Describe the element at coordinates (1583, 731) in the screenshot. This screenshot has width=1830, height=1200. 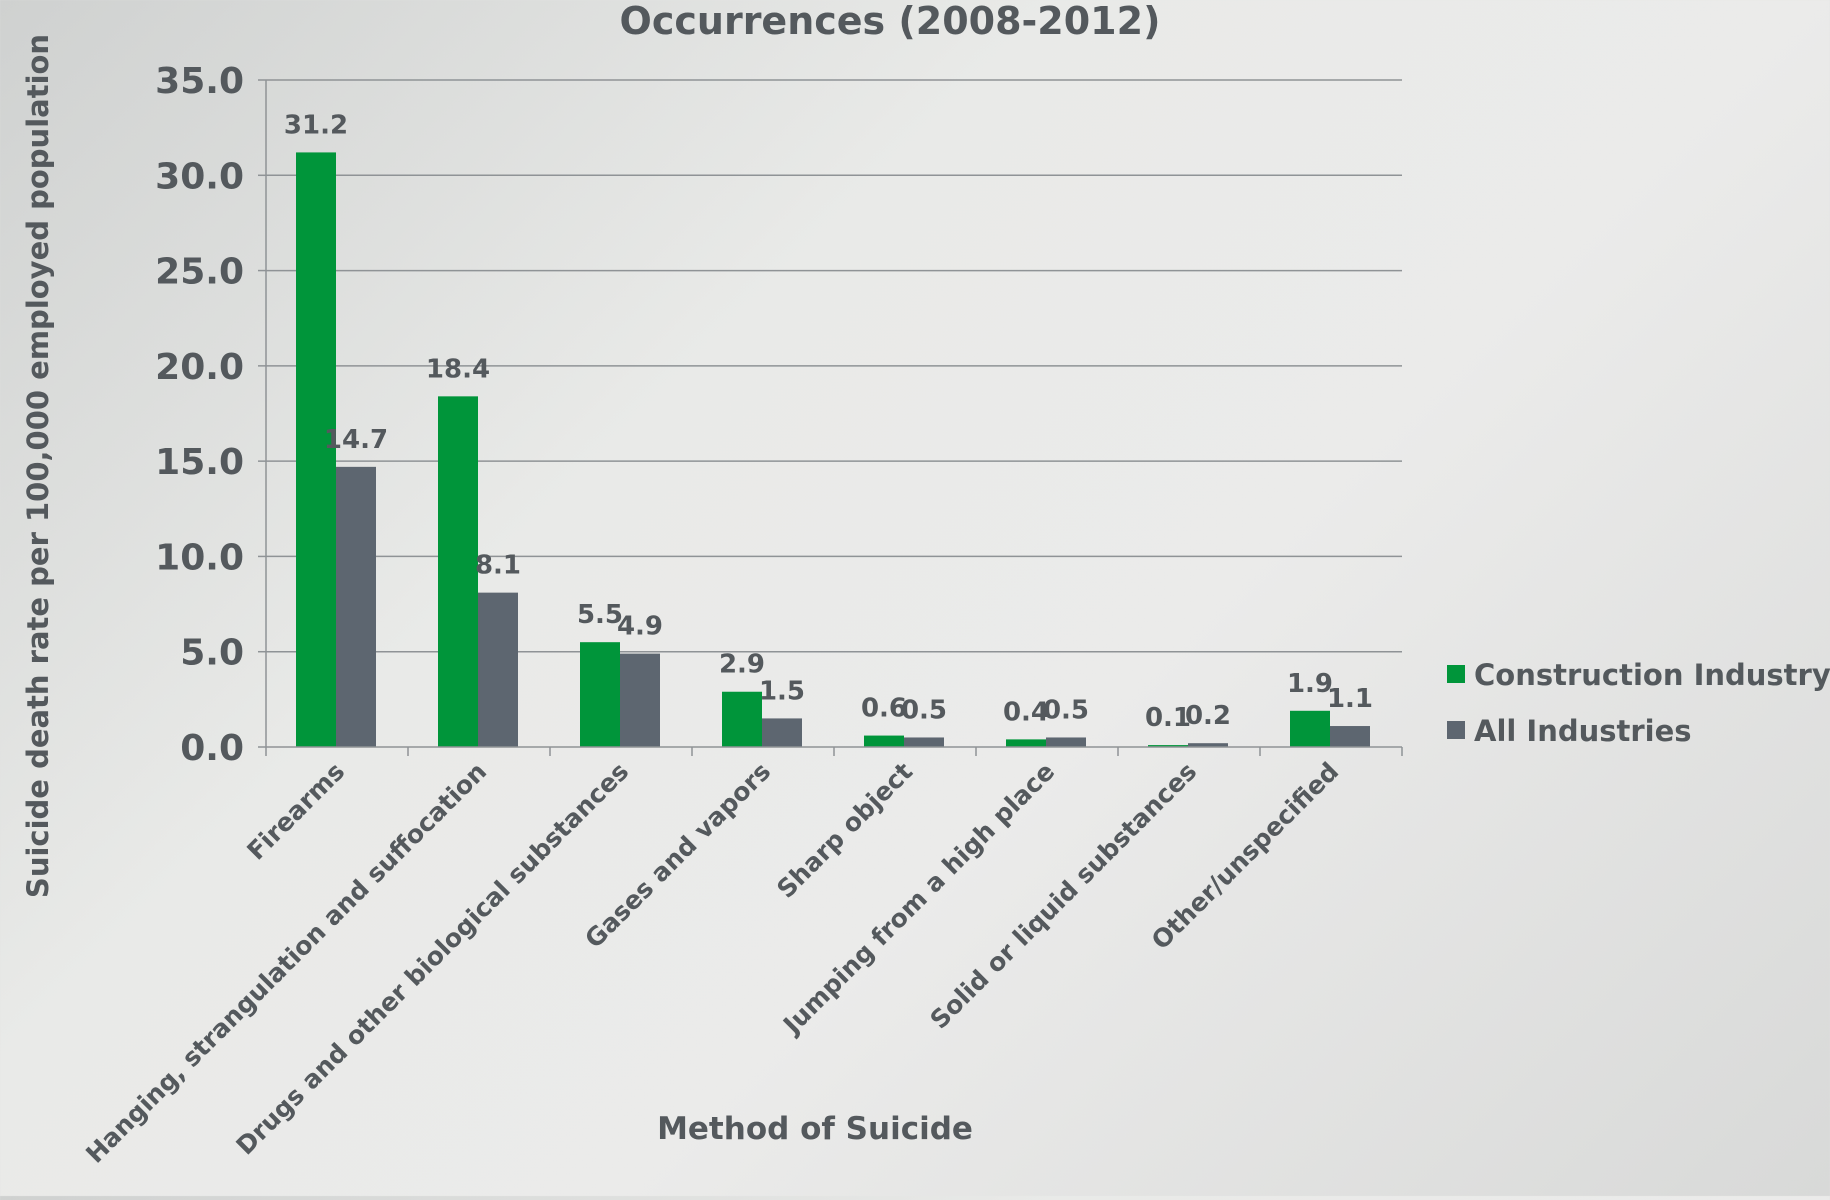
I see `legend-label: All Industries` at that location.